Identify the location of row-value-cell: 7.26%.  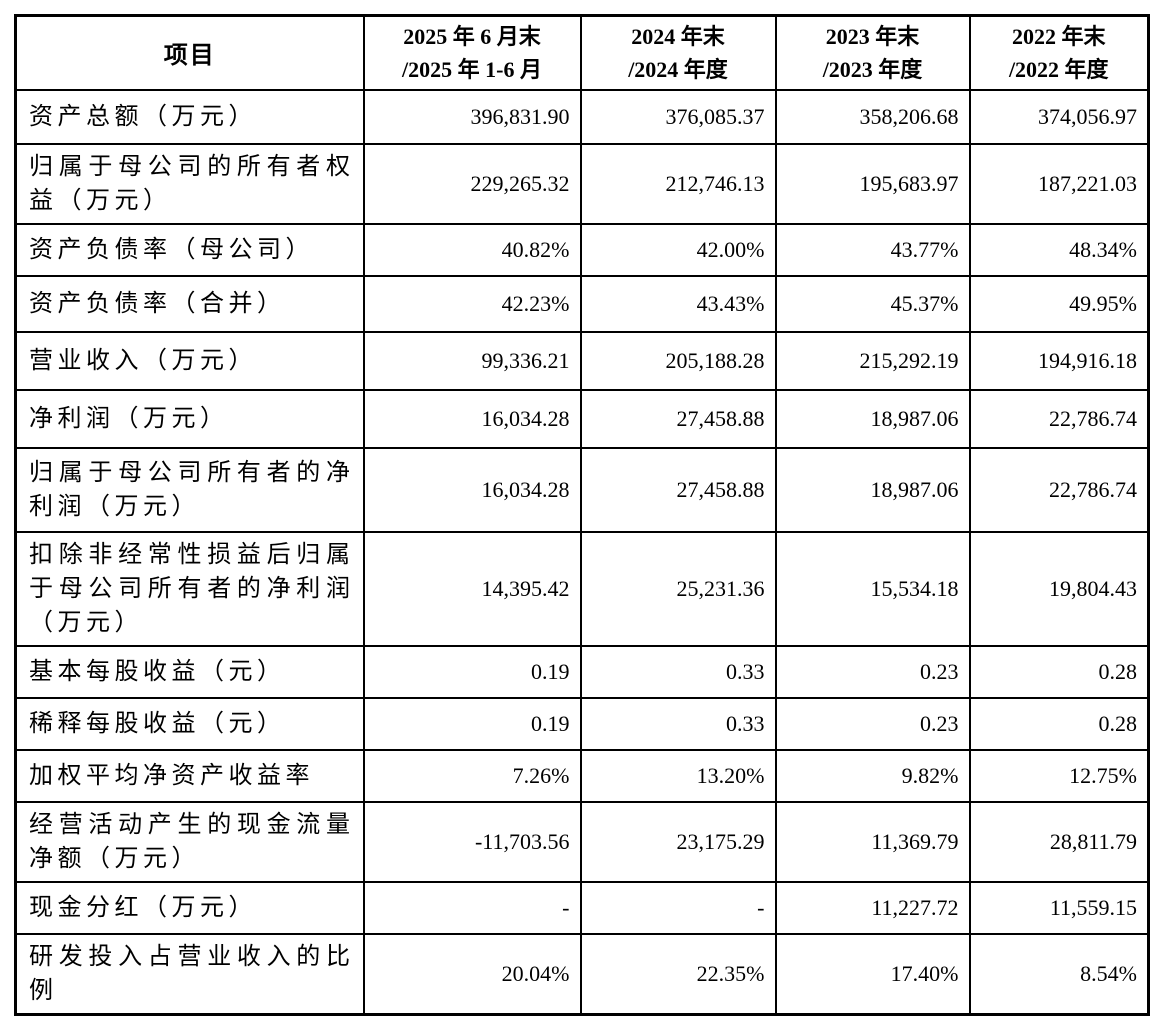
(472, 775).